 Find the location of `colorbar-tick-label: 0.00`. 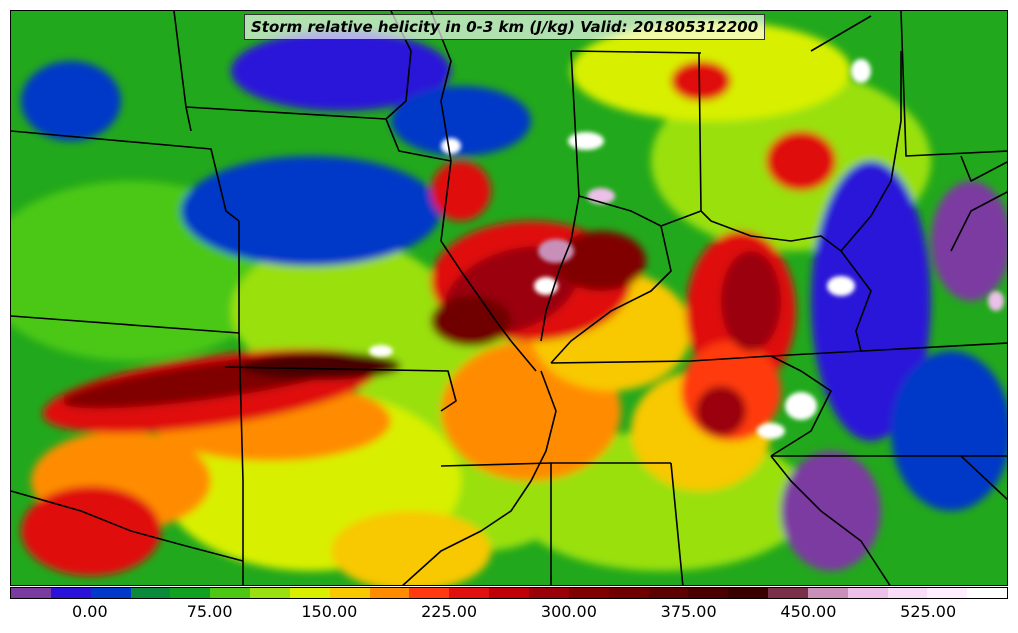

colorbar-tick-label: 0.00 is located at coordinates (90, 611).